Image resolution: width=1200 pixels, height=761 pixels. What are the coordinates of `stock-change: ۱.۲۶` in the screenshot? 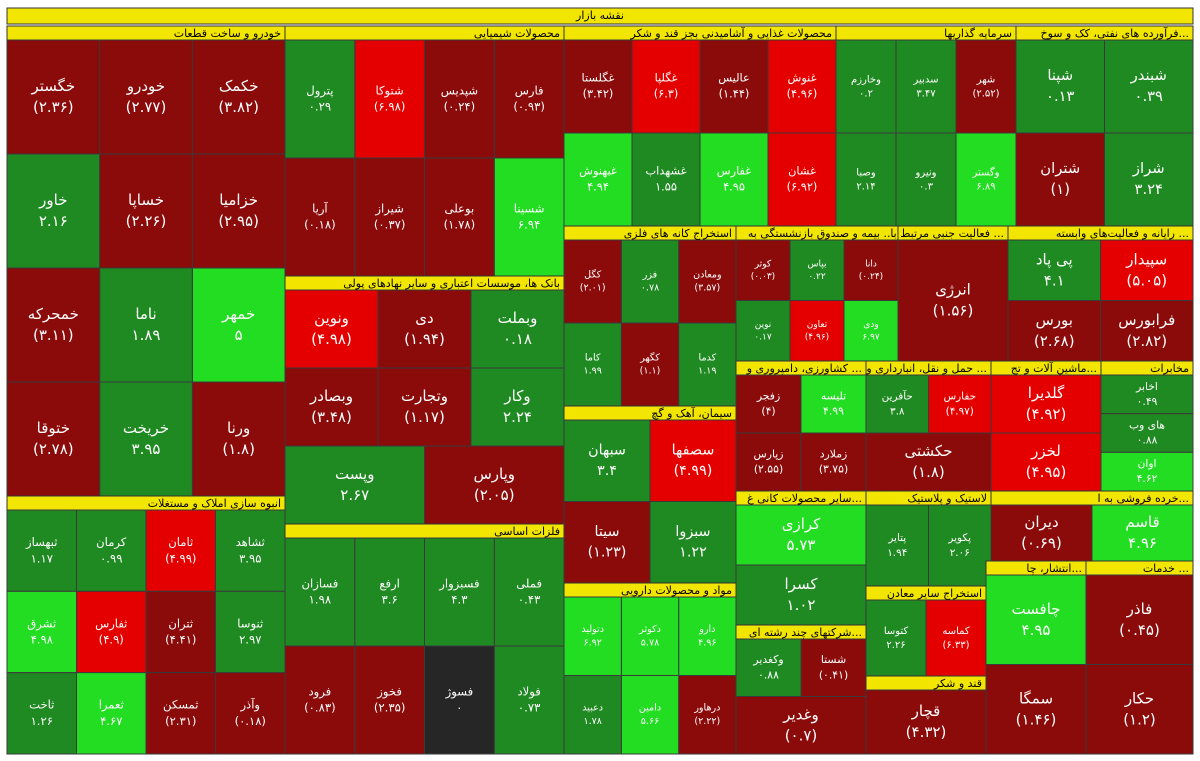 It's located at (42, 721).